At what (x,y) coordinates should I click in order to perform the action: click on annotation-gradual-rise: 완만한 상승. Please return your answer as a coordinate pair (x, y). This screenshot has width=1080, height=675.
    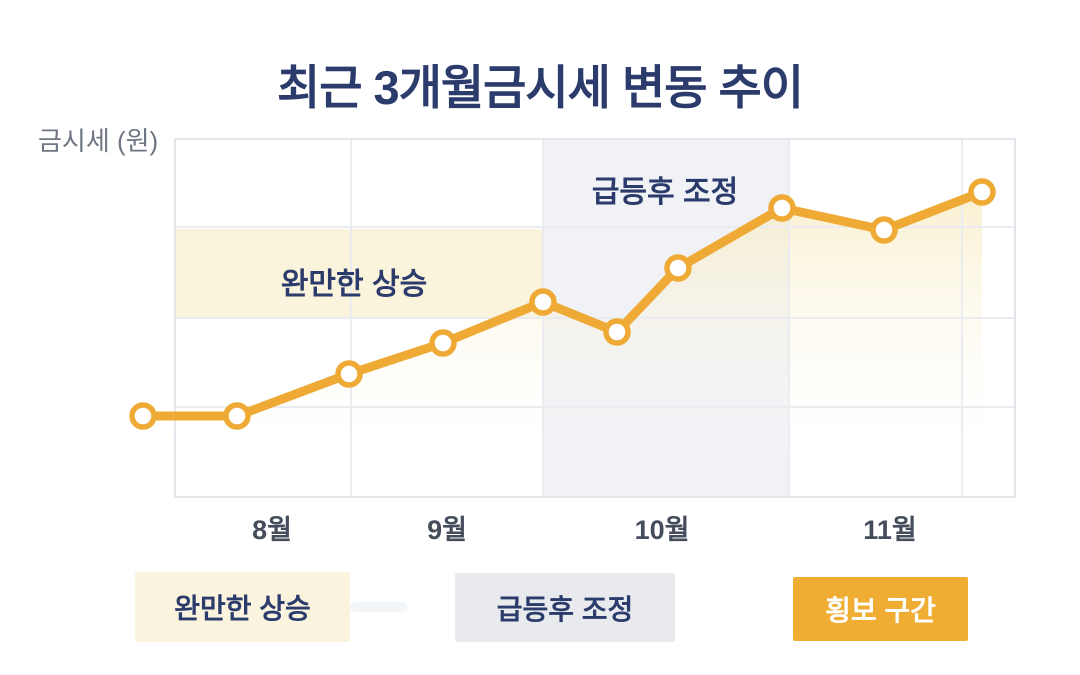
    Looking at the image, I should click on (354, 284).